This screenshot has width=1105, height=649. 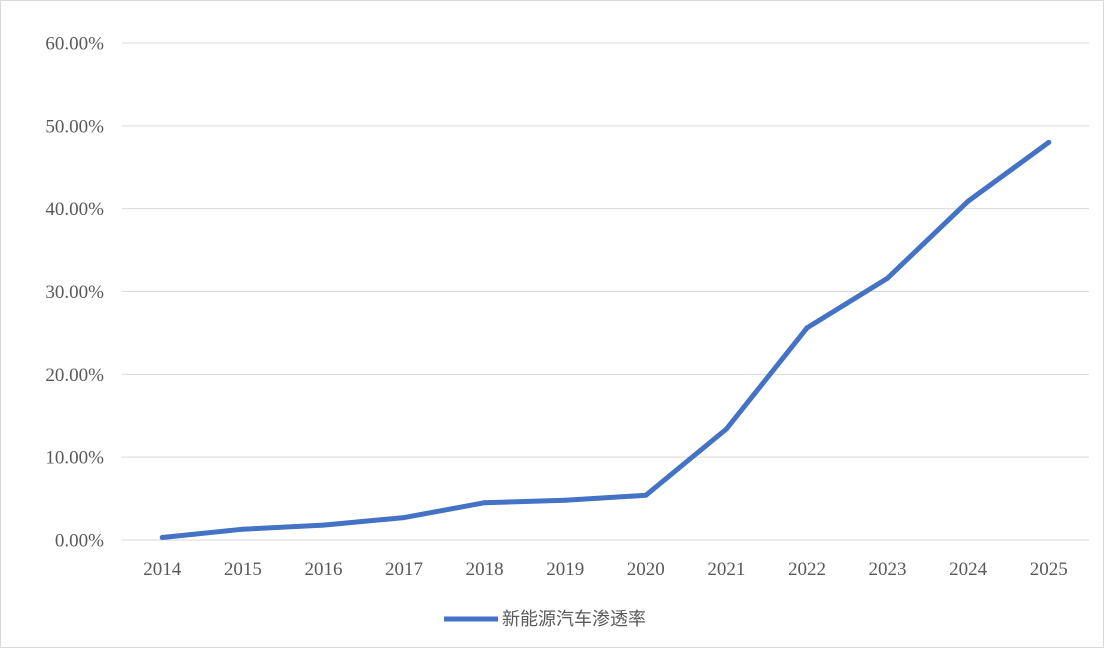 What do you see at coordinates (485, 569) in the screenshot?
I see `x-tick-label: 2018` at bounding box center [485, 569].